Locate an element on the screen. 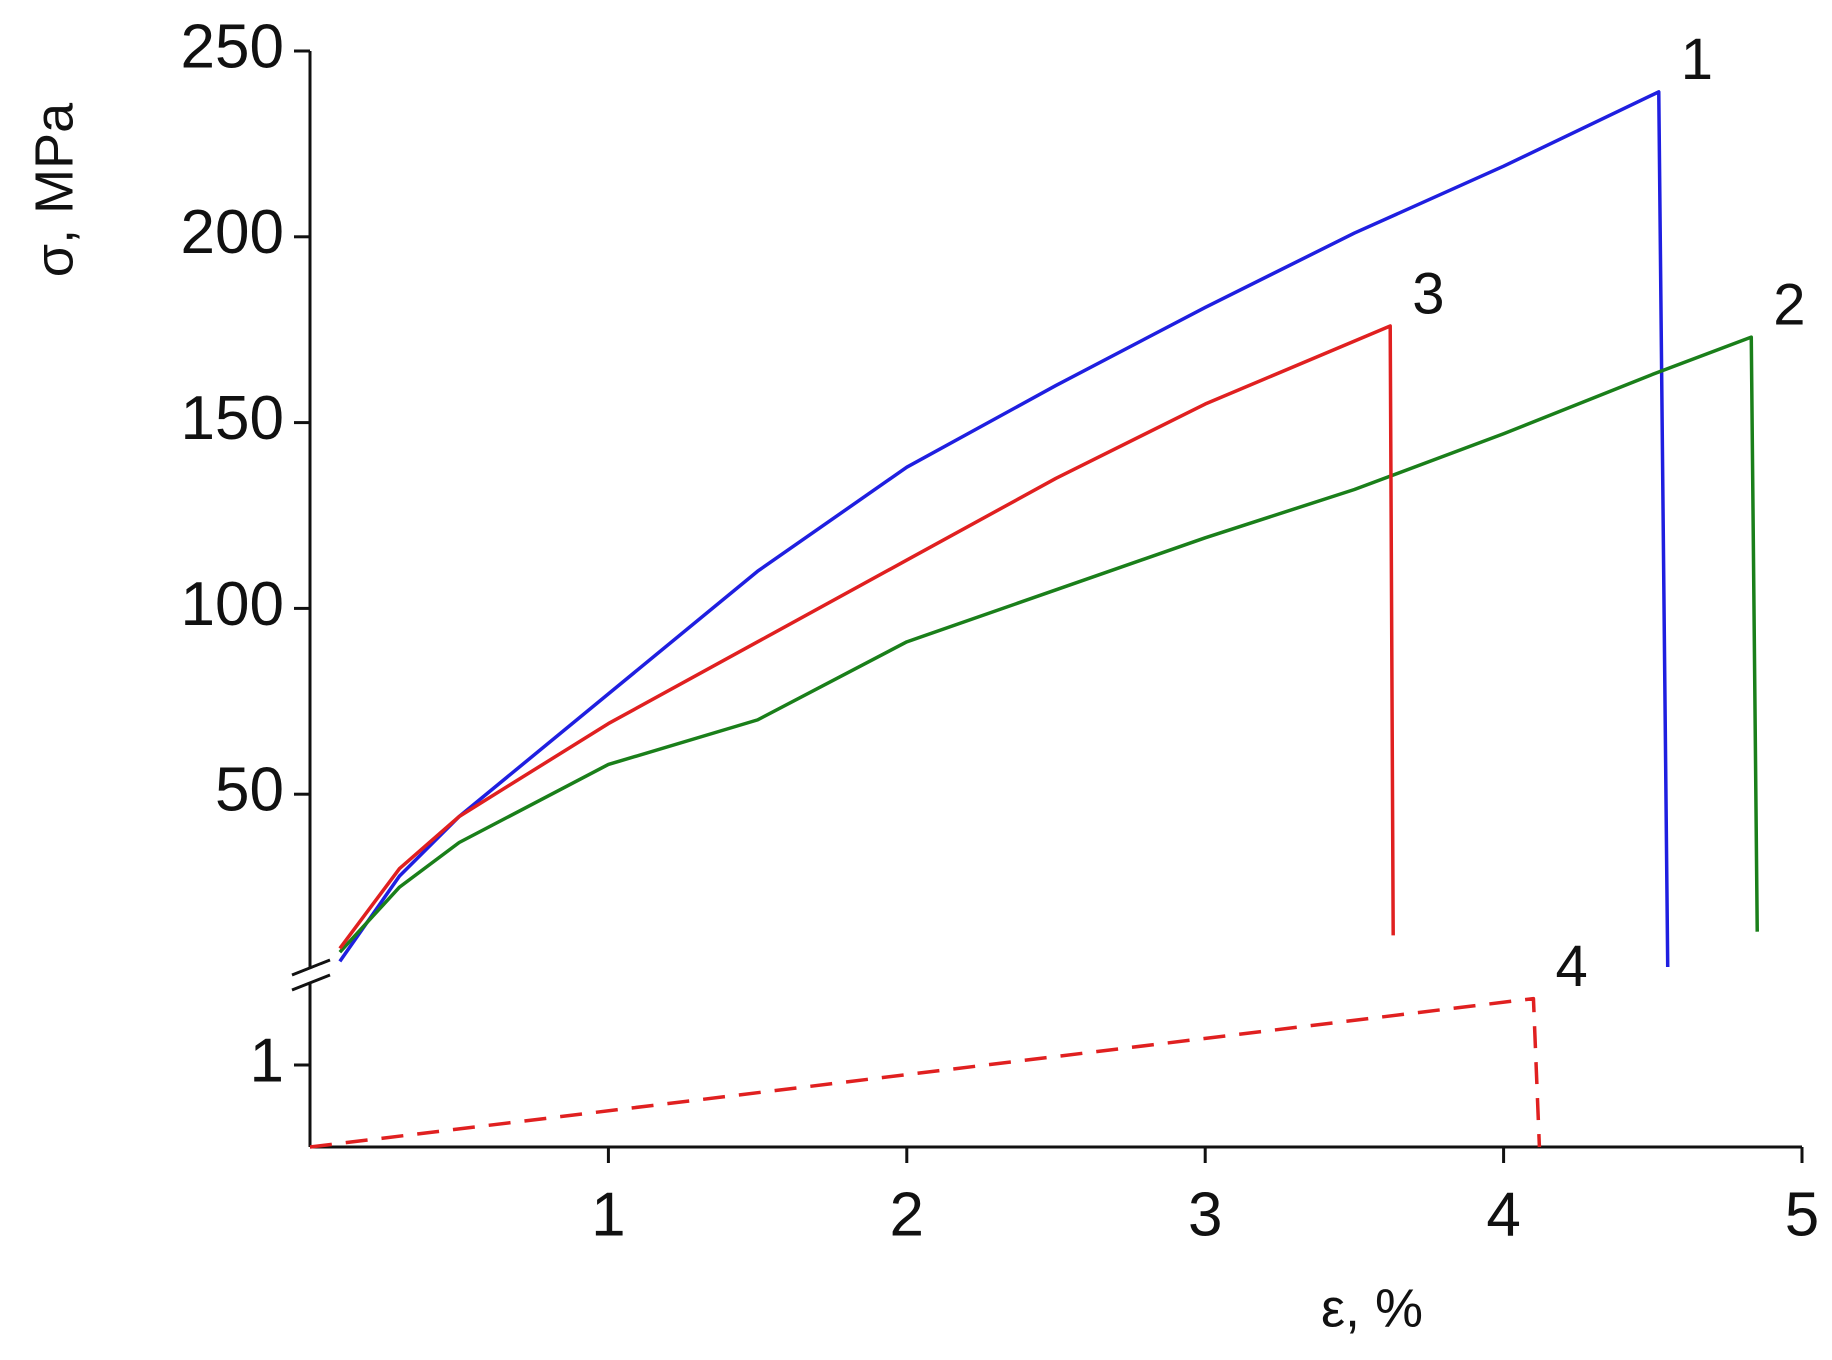  y-tick-label: 250 is located at coordinates (232, 46).